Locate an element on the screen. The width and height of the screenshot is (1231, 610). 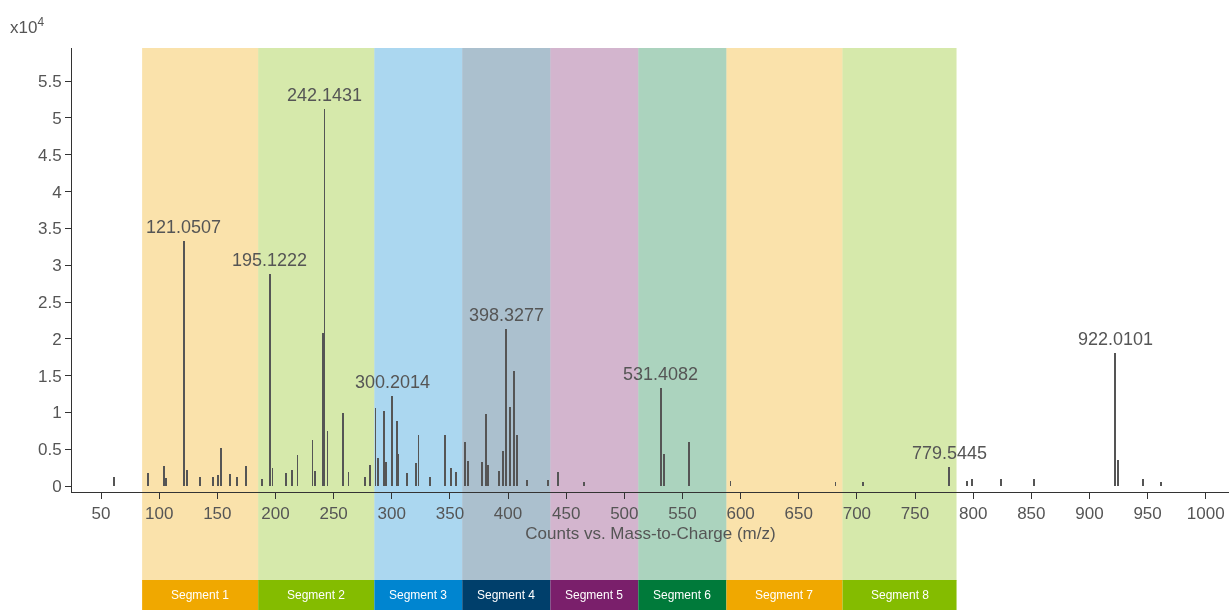
x-tick-label: 250 is located at coordinates (333, 514).